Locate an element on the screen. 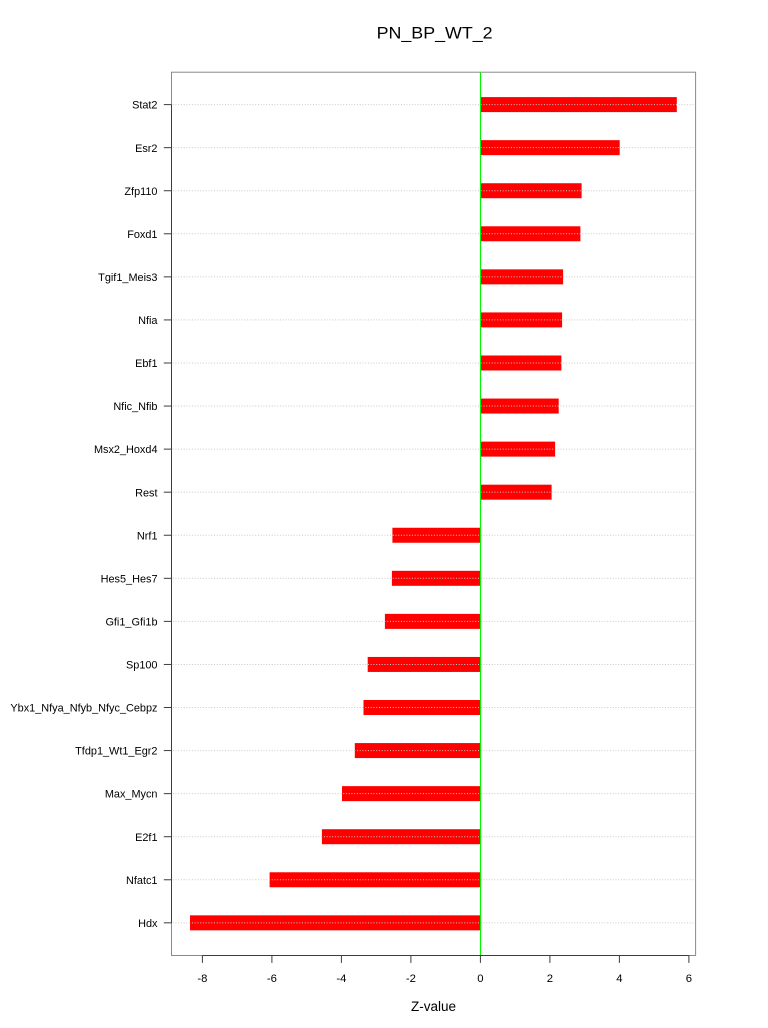  svg-text: 0 is located at coordinates (480, 979).